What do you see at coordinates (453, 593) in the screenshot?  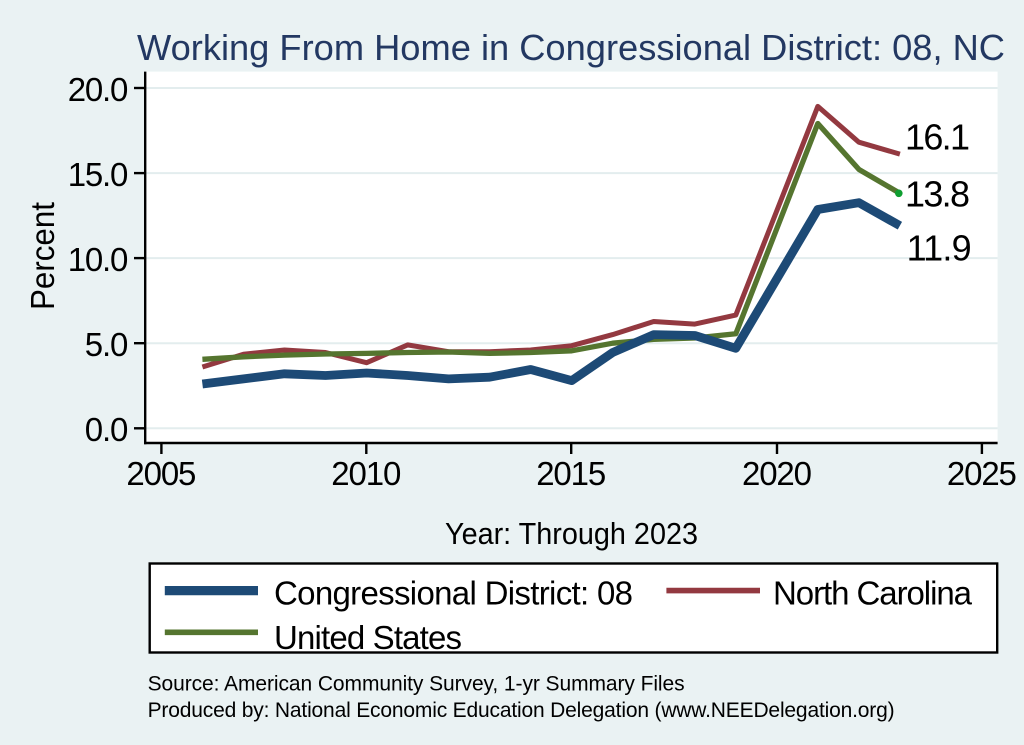 I see `svg-text: Congressional District: 08` at bounding box center [453, 593].